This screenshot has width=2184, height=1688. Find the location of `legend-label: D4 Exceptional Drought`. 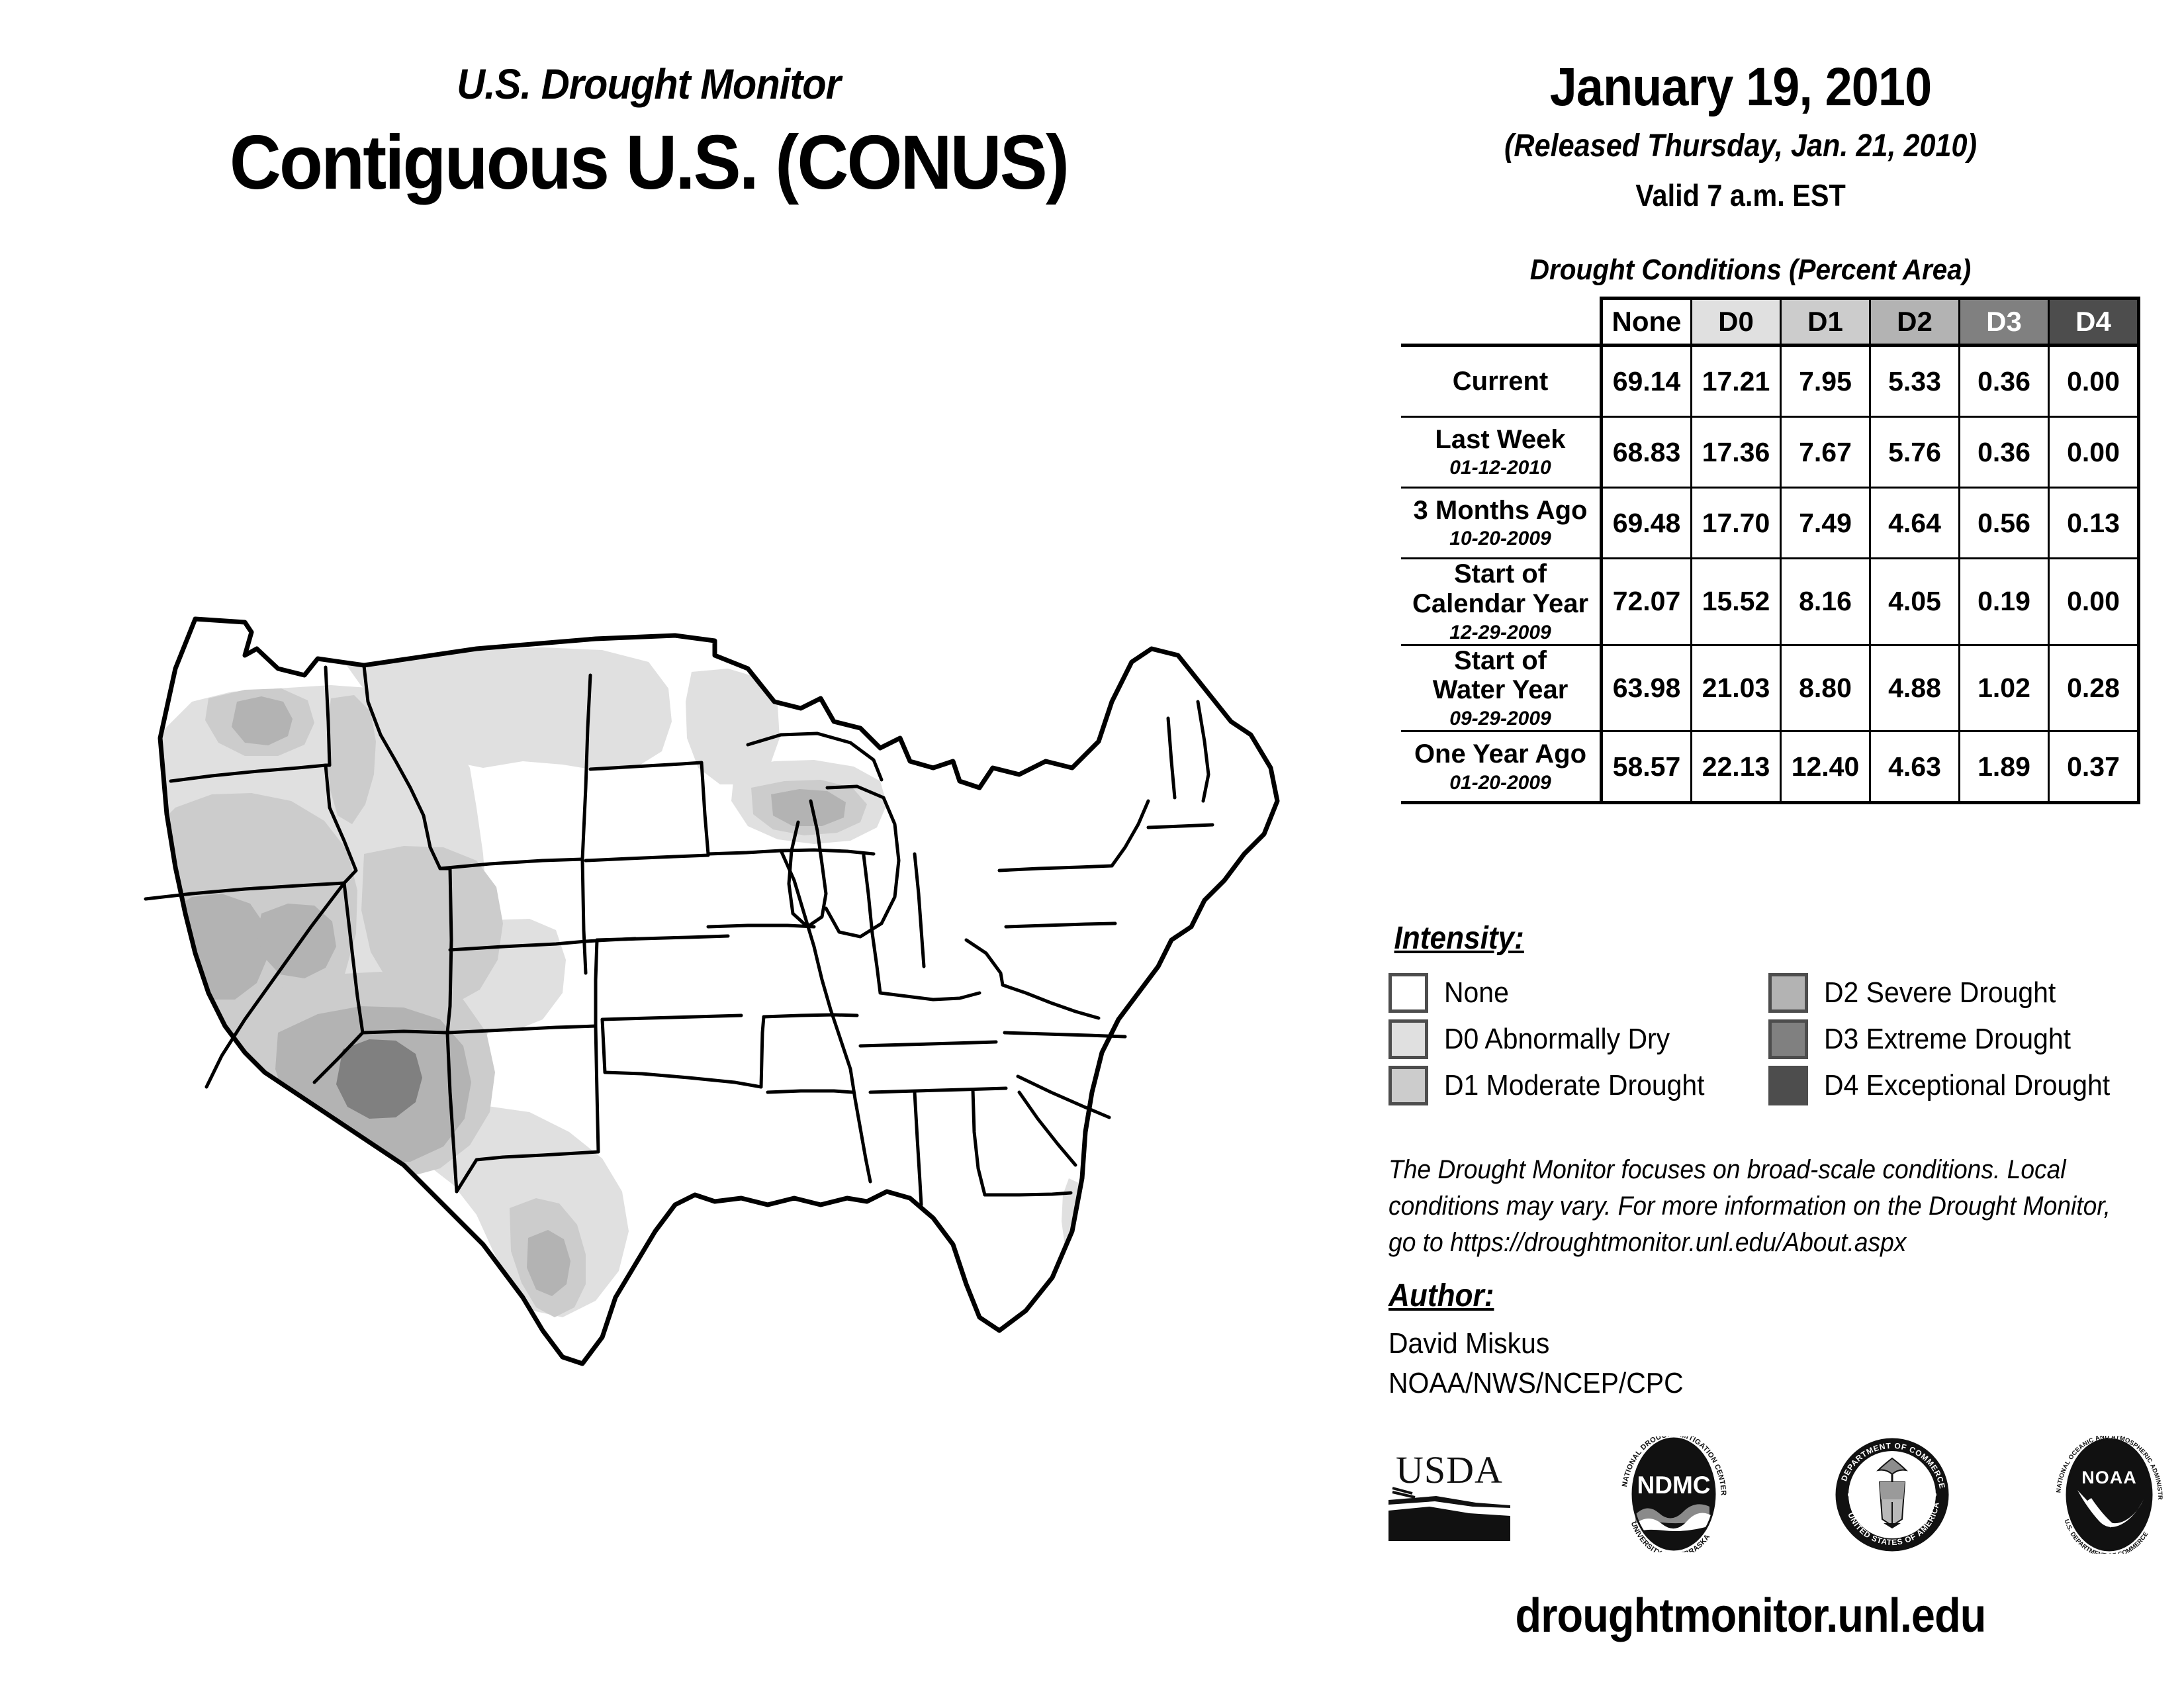

legend-label: D4 Exceptional Drought is located at coordinates (1968, 1085).